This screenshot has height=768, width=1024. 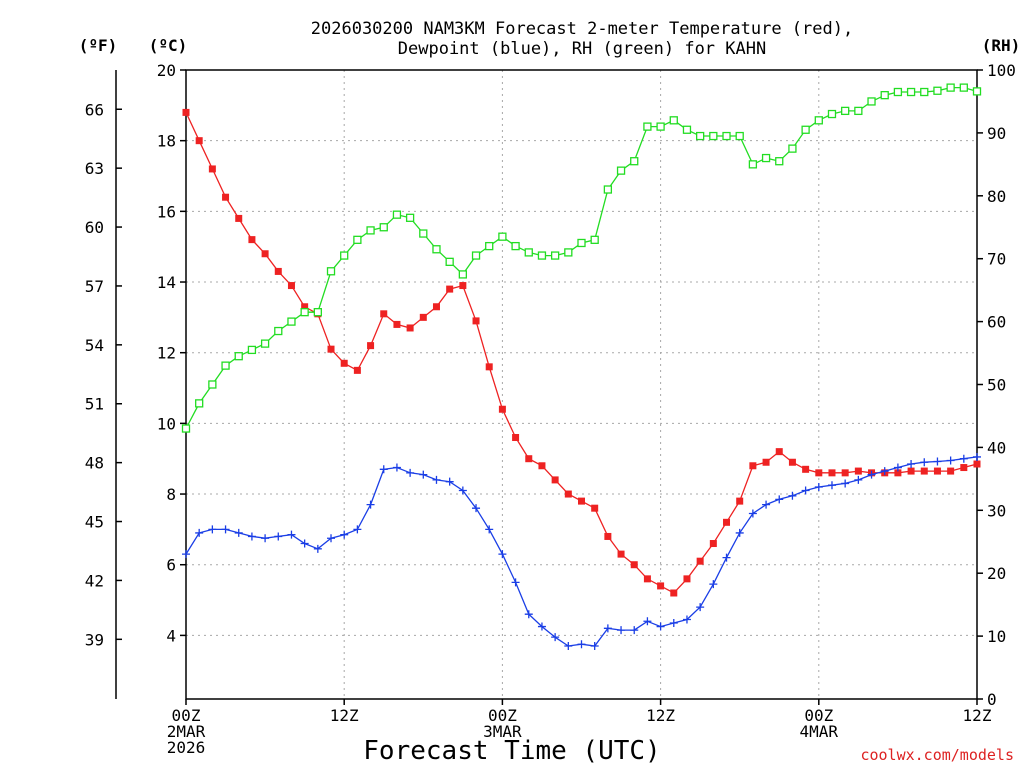 I want to click on fahrenheit-tick-label: 60, so click(x=94, y=227).